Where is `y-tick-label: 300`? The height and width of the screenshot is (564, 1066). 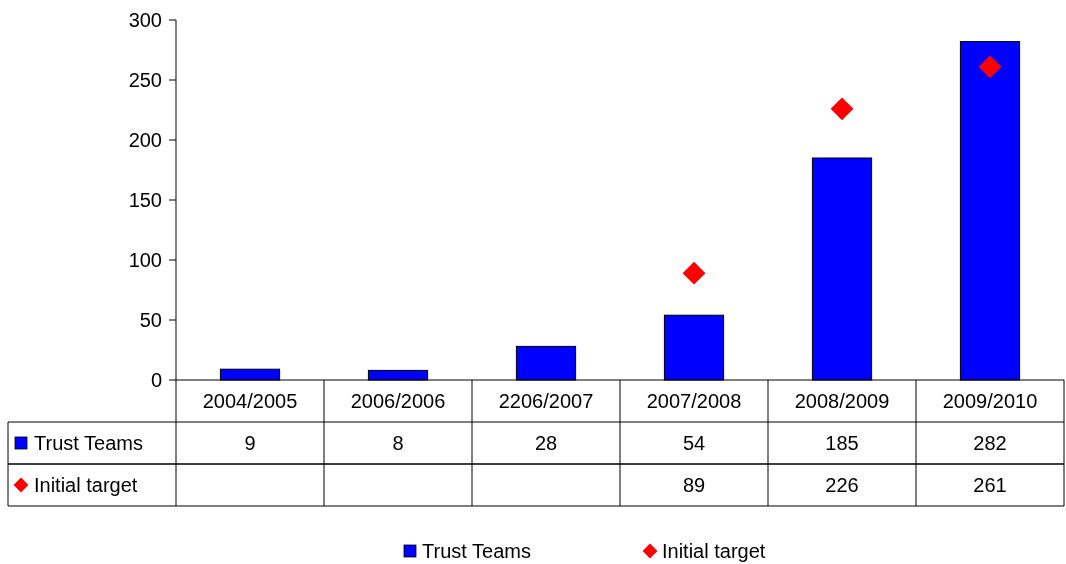 y-tick-label: 300 is located at coordinates (145, 20).